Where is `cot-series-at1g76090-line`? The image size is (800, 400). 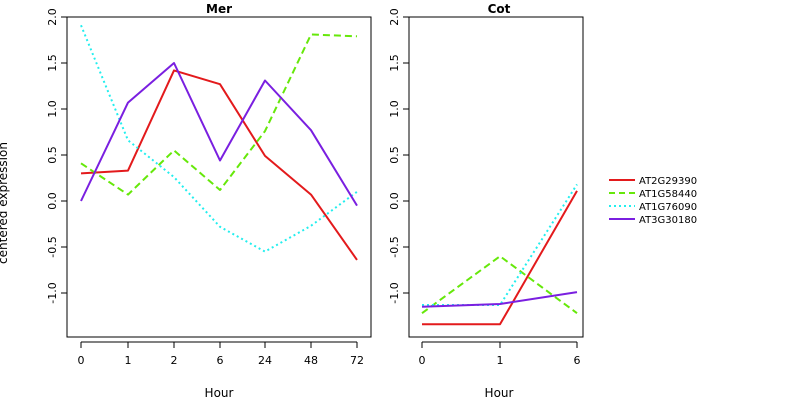
cot-series-at1g76090-line is located at coordinates (500, 244).